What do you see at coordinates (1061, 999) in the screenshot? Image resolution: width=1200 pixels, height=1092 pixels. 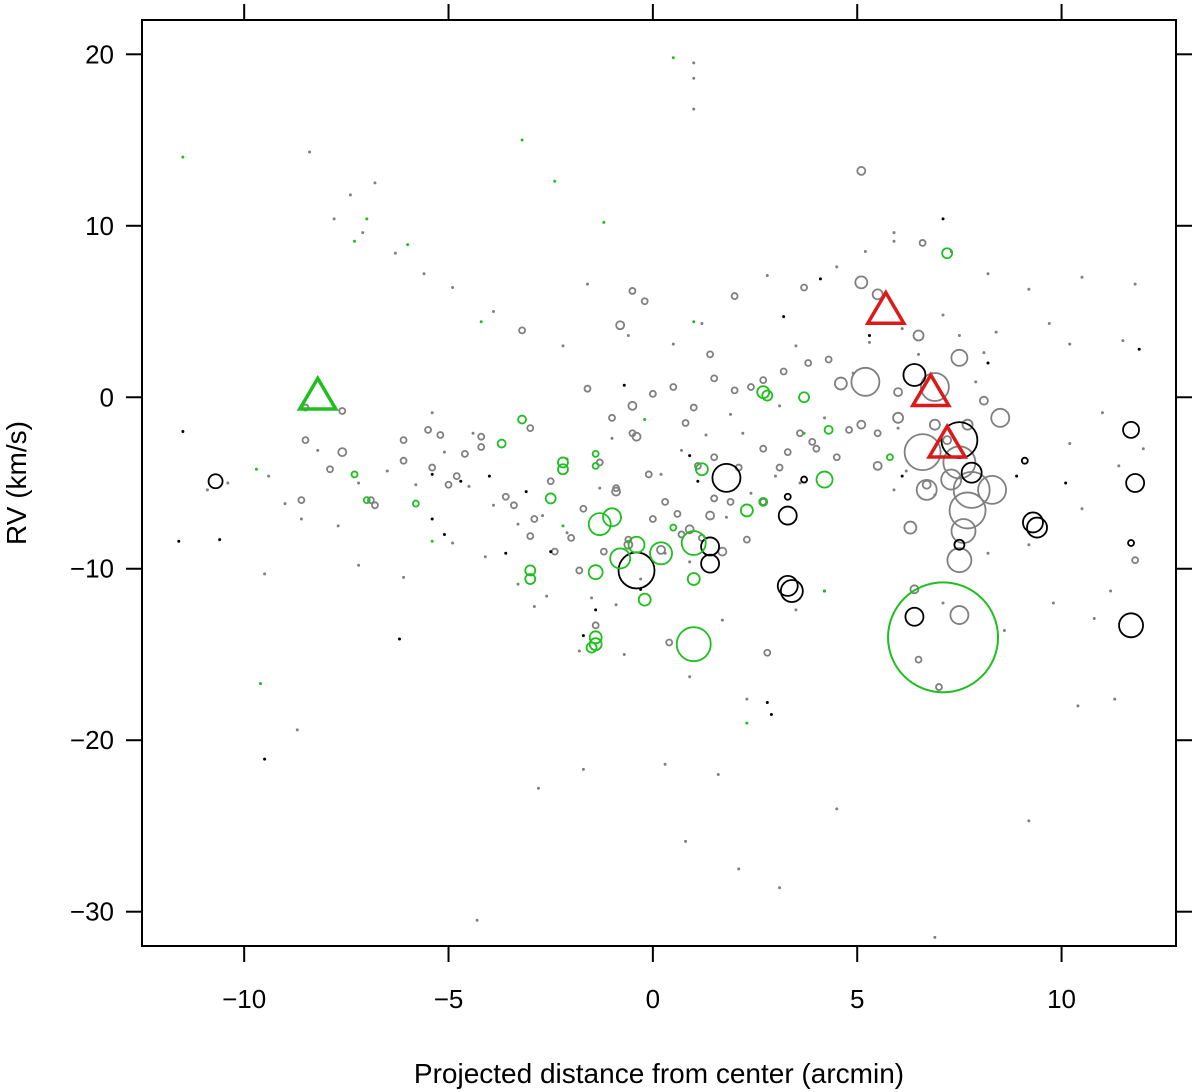 I see `x-tick-label: 10` at bounding box center [1061, 999].